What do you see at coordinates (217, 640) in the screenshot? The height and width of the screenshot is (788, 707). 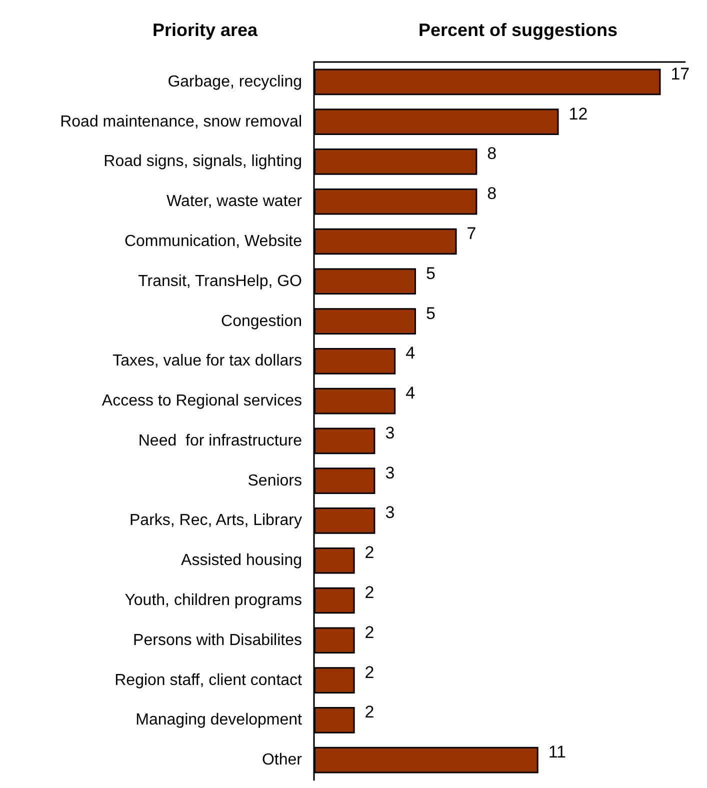 I see `y-tick-label: Persons with Disabilites` at bounding box center [217, 640].